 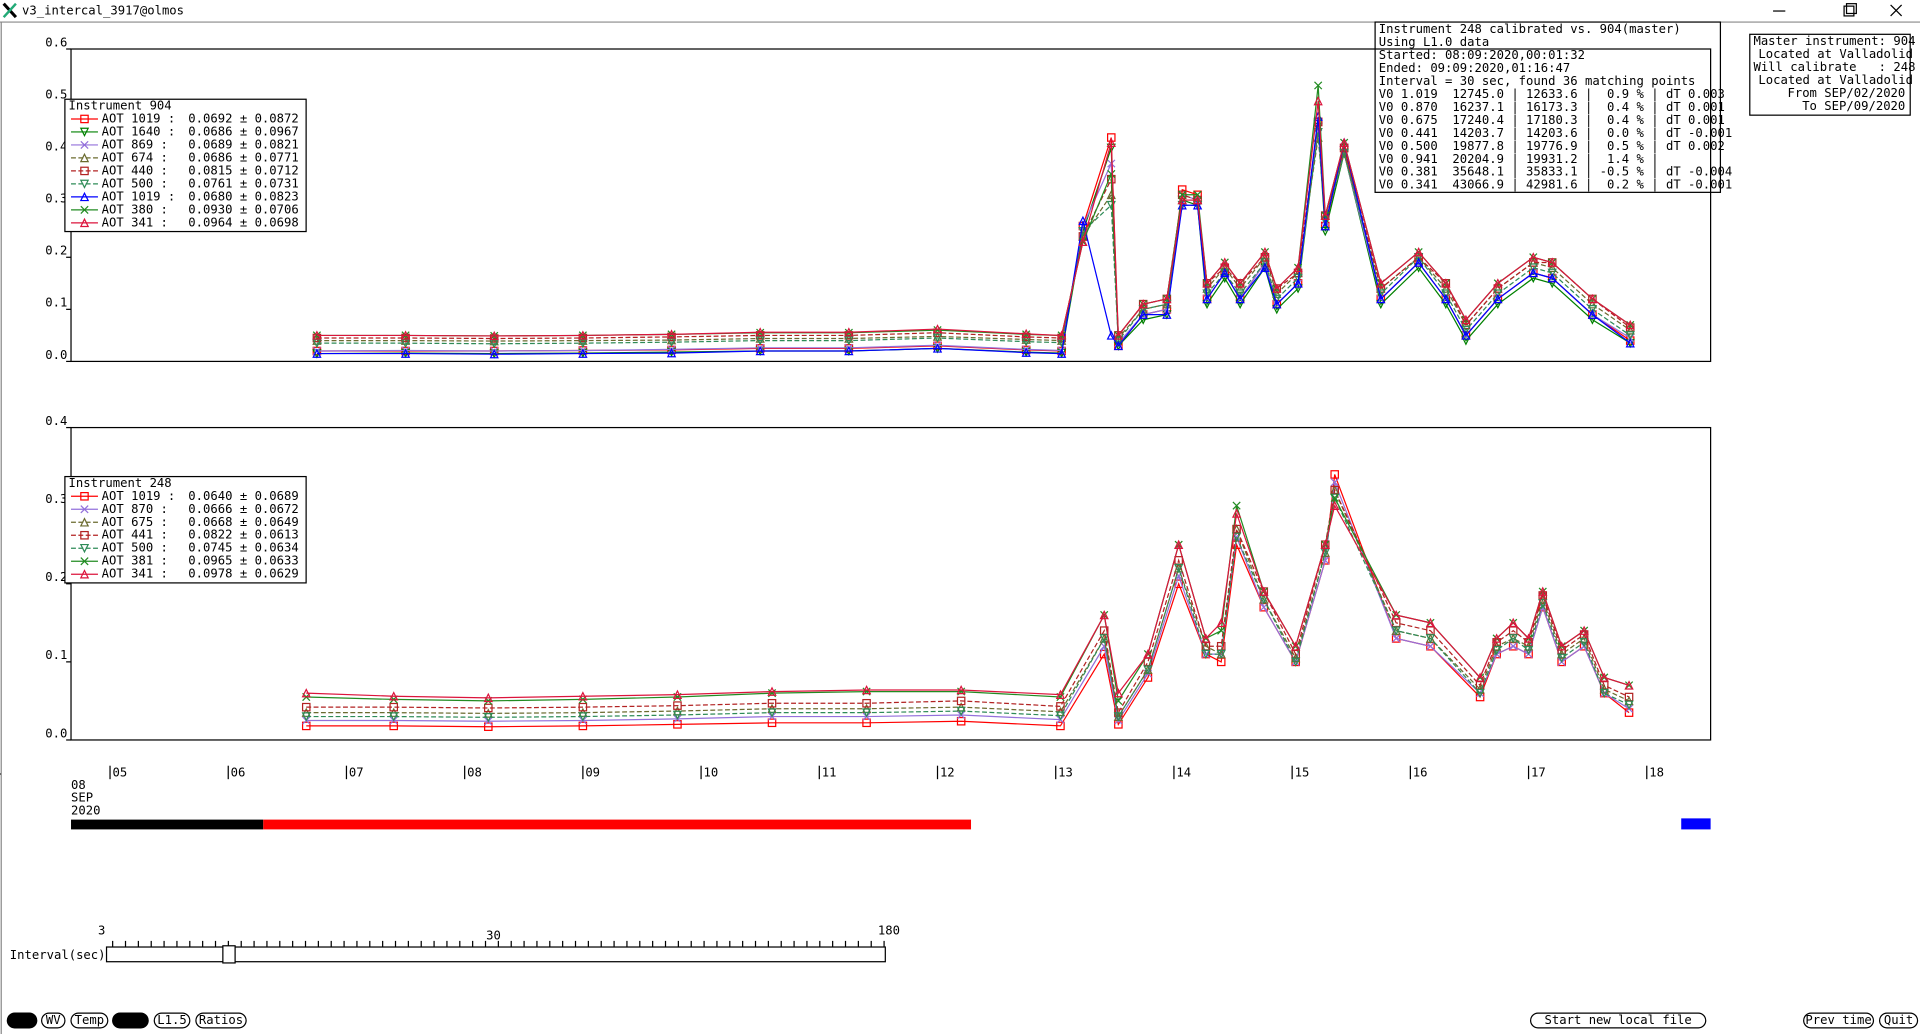 I want to click on info-line: Using L1.0 data, so click(x=1434, y=42).